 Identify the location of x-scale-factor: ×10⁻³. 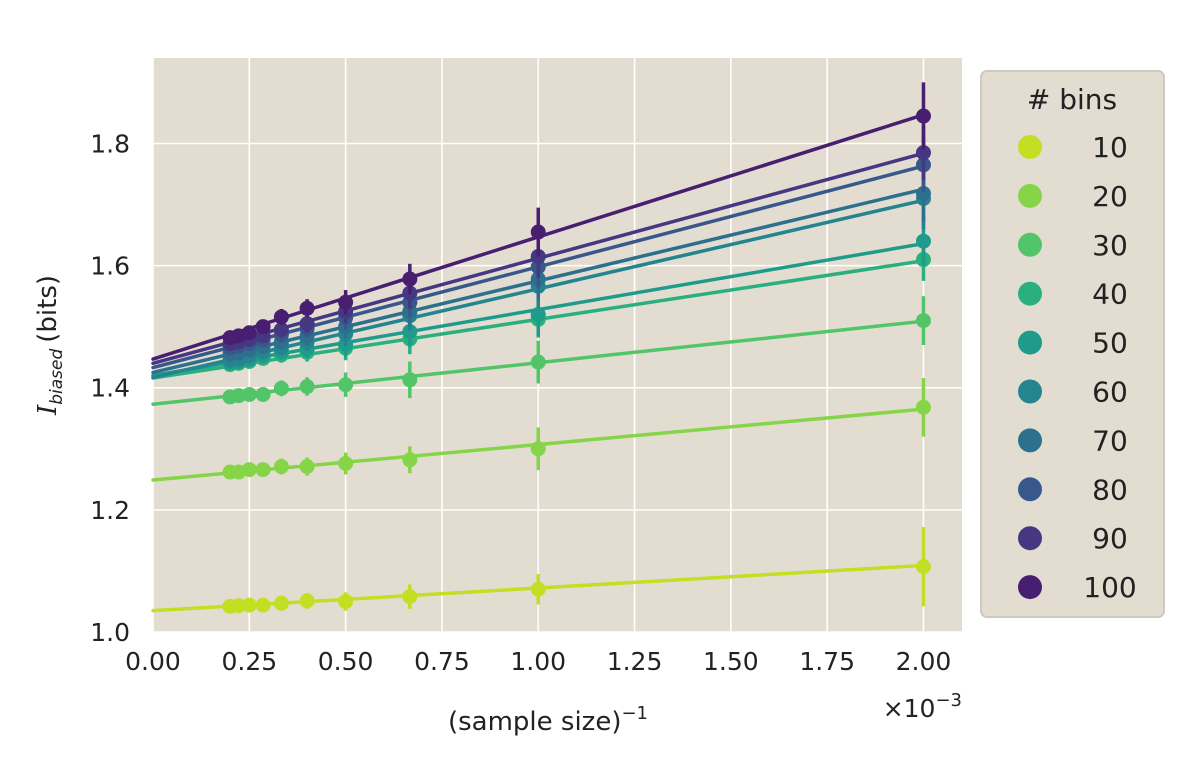
(922, 706).